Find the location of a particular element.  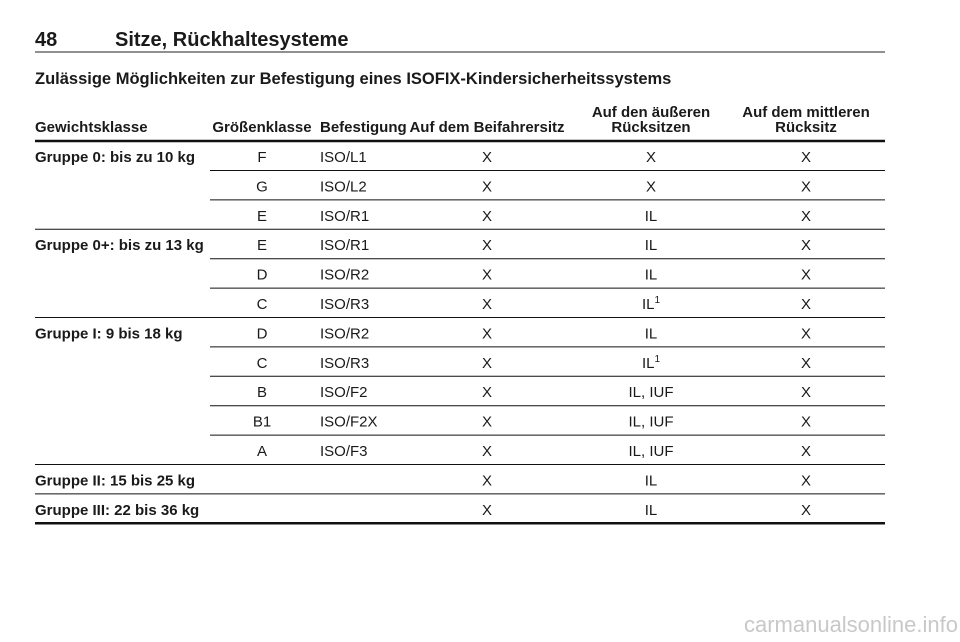

column-header: Rücksitz is located at coordinates (806, 127).